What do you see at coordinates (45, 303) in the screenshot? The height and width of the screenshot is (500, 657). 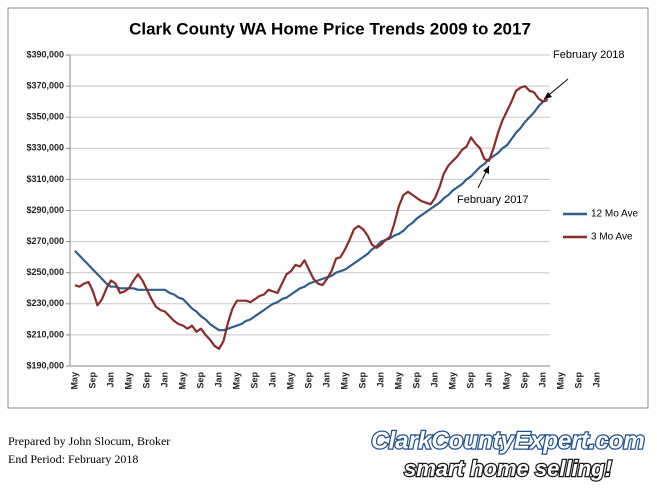 I see `y-tick-label: $230,000` at bounding box center [45, 303].